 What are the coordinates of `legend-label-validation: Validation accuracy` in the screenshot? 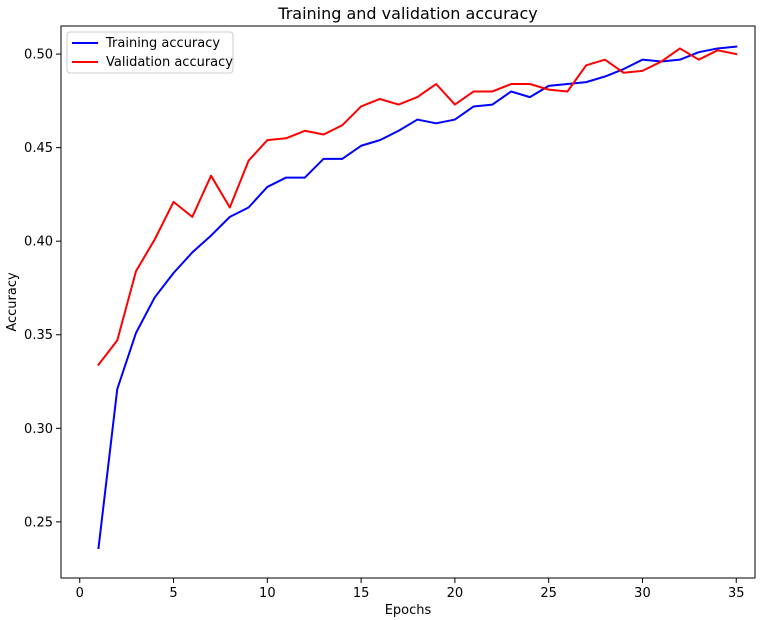 It's located at (169, 62).